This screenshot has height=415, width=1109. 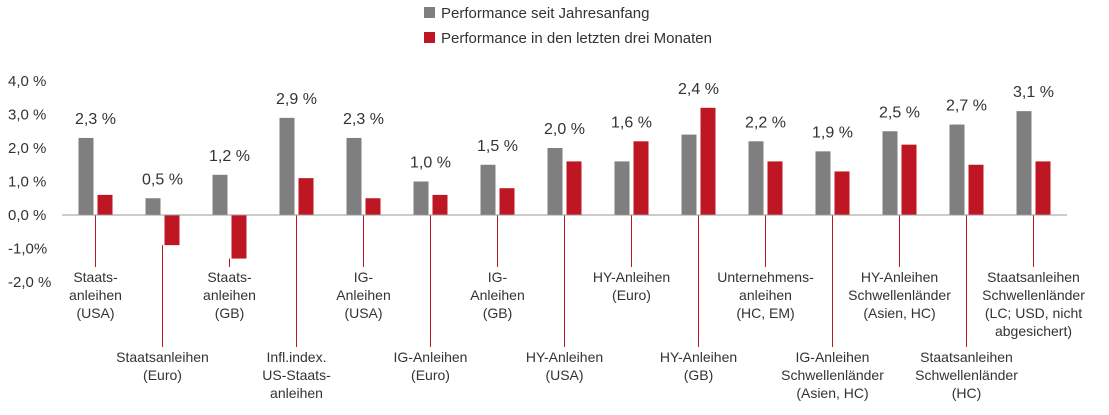 I want to click on data-label-ytd: 3,1 %, so click(x=1033, y=92).